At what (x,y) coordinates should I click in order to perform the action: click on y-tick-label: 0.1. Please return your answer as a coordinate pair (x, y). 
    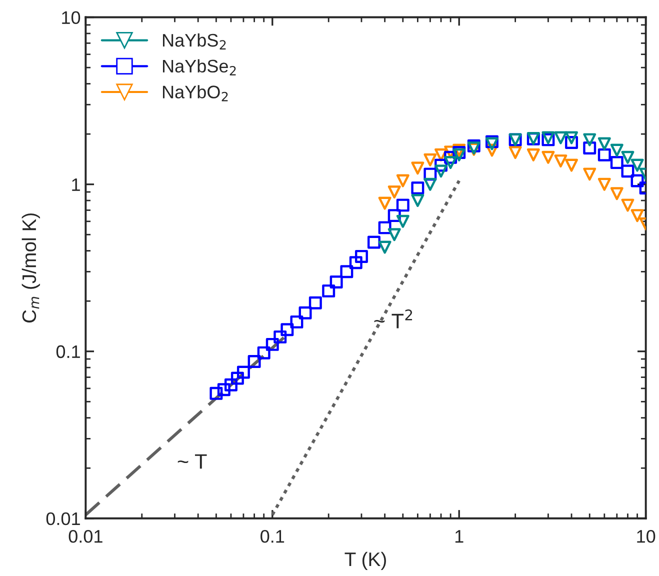
    Looking at the image, I should click on (68, 351).